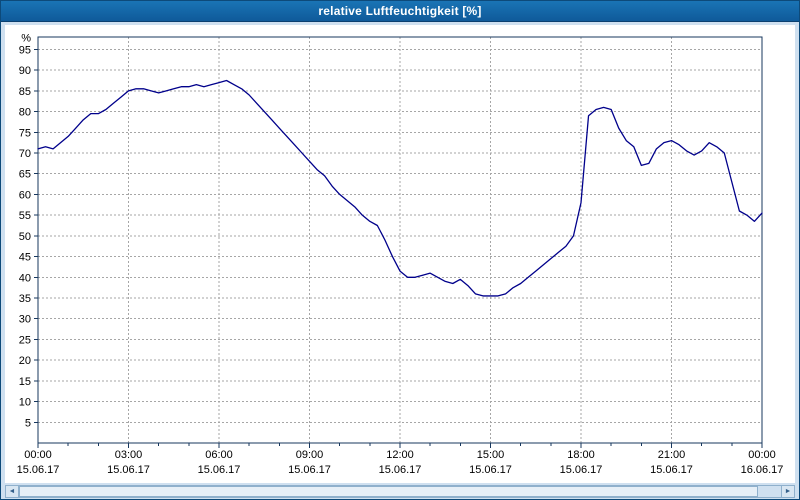  I want to click on svg-text: 55, so click(25, 216).